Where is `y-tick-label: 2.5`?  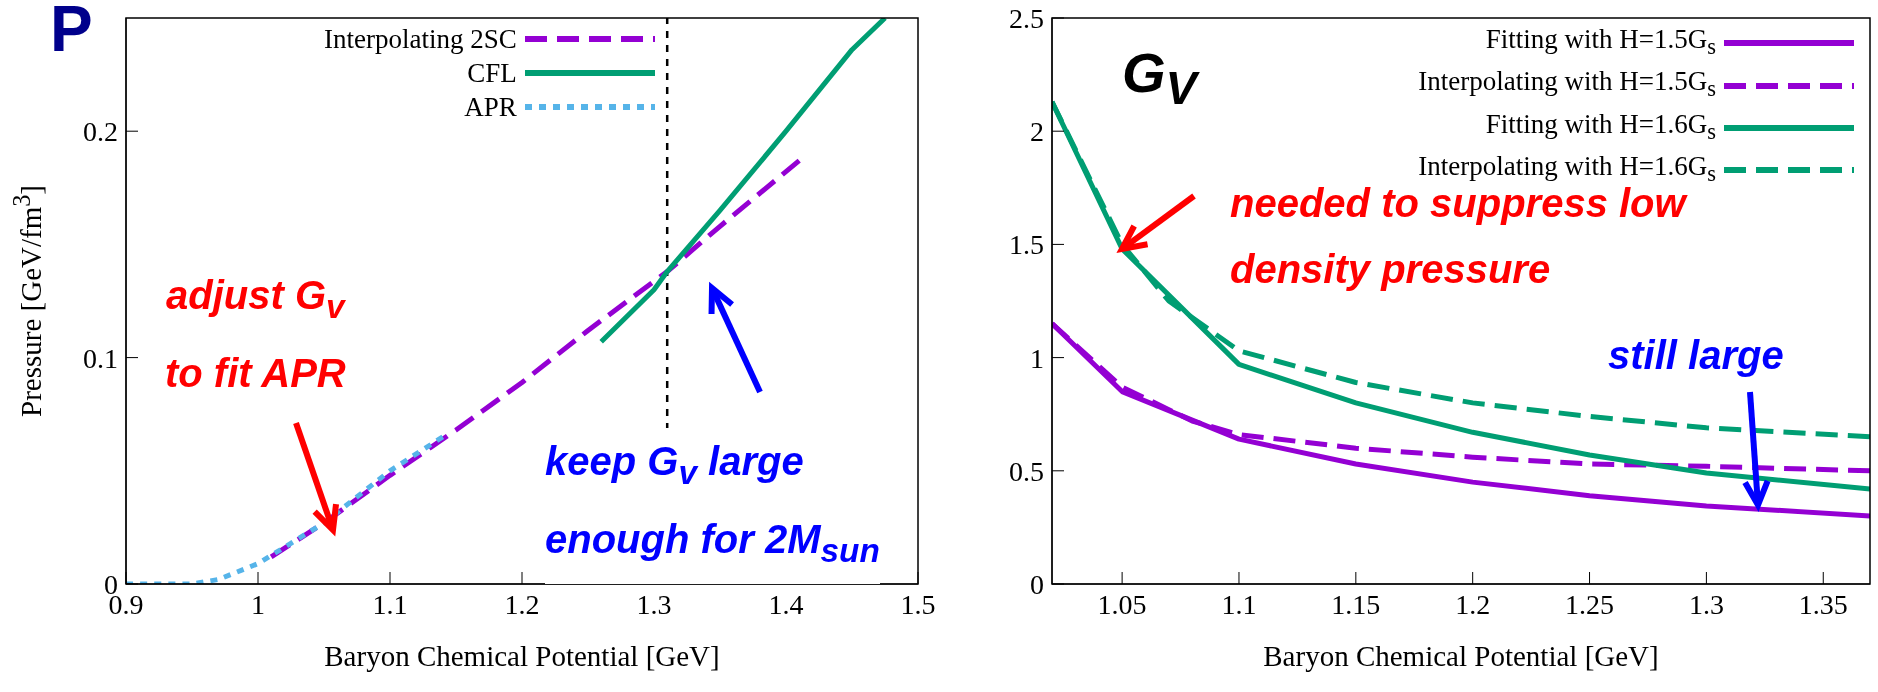 y-tick-label: 2.5 is located at coordinates (1026, 18).